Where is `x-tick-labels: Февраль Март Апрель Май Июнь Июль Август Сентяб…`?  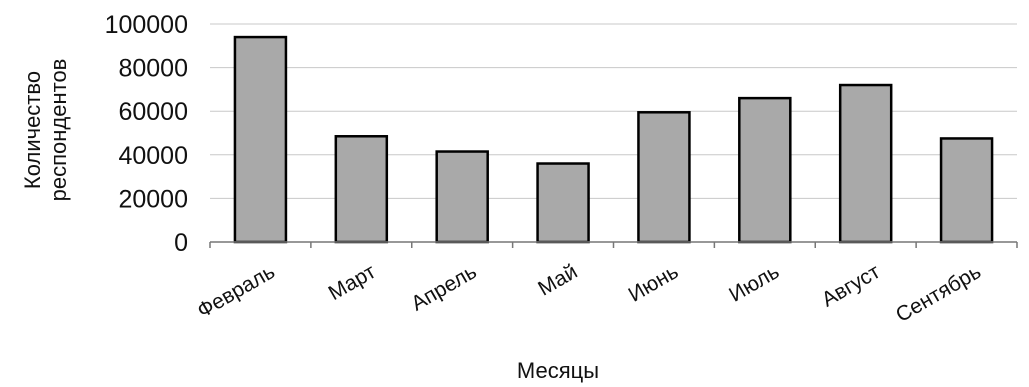
x-tick-labels: Февраль Март Апрель Май Июнь Июль Август Сентяб… is located at coordinates (589, 293).